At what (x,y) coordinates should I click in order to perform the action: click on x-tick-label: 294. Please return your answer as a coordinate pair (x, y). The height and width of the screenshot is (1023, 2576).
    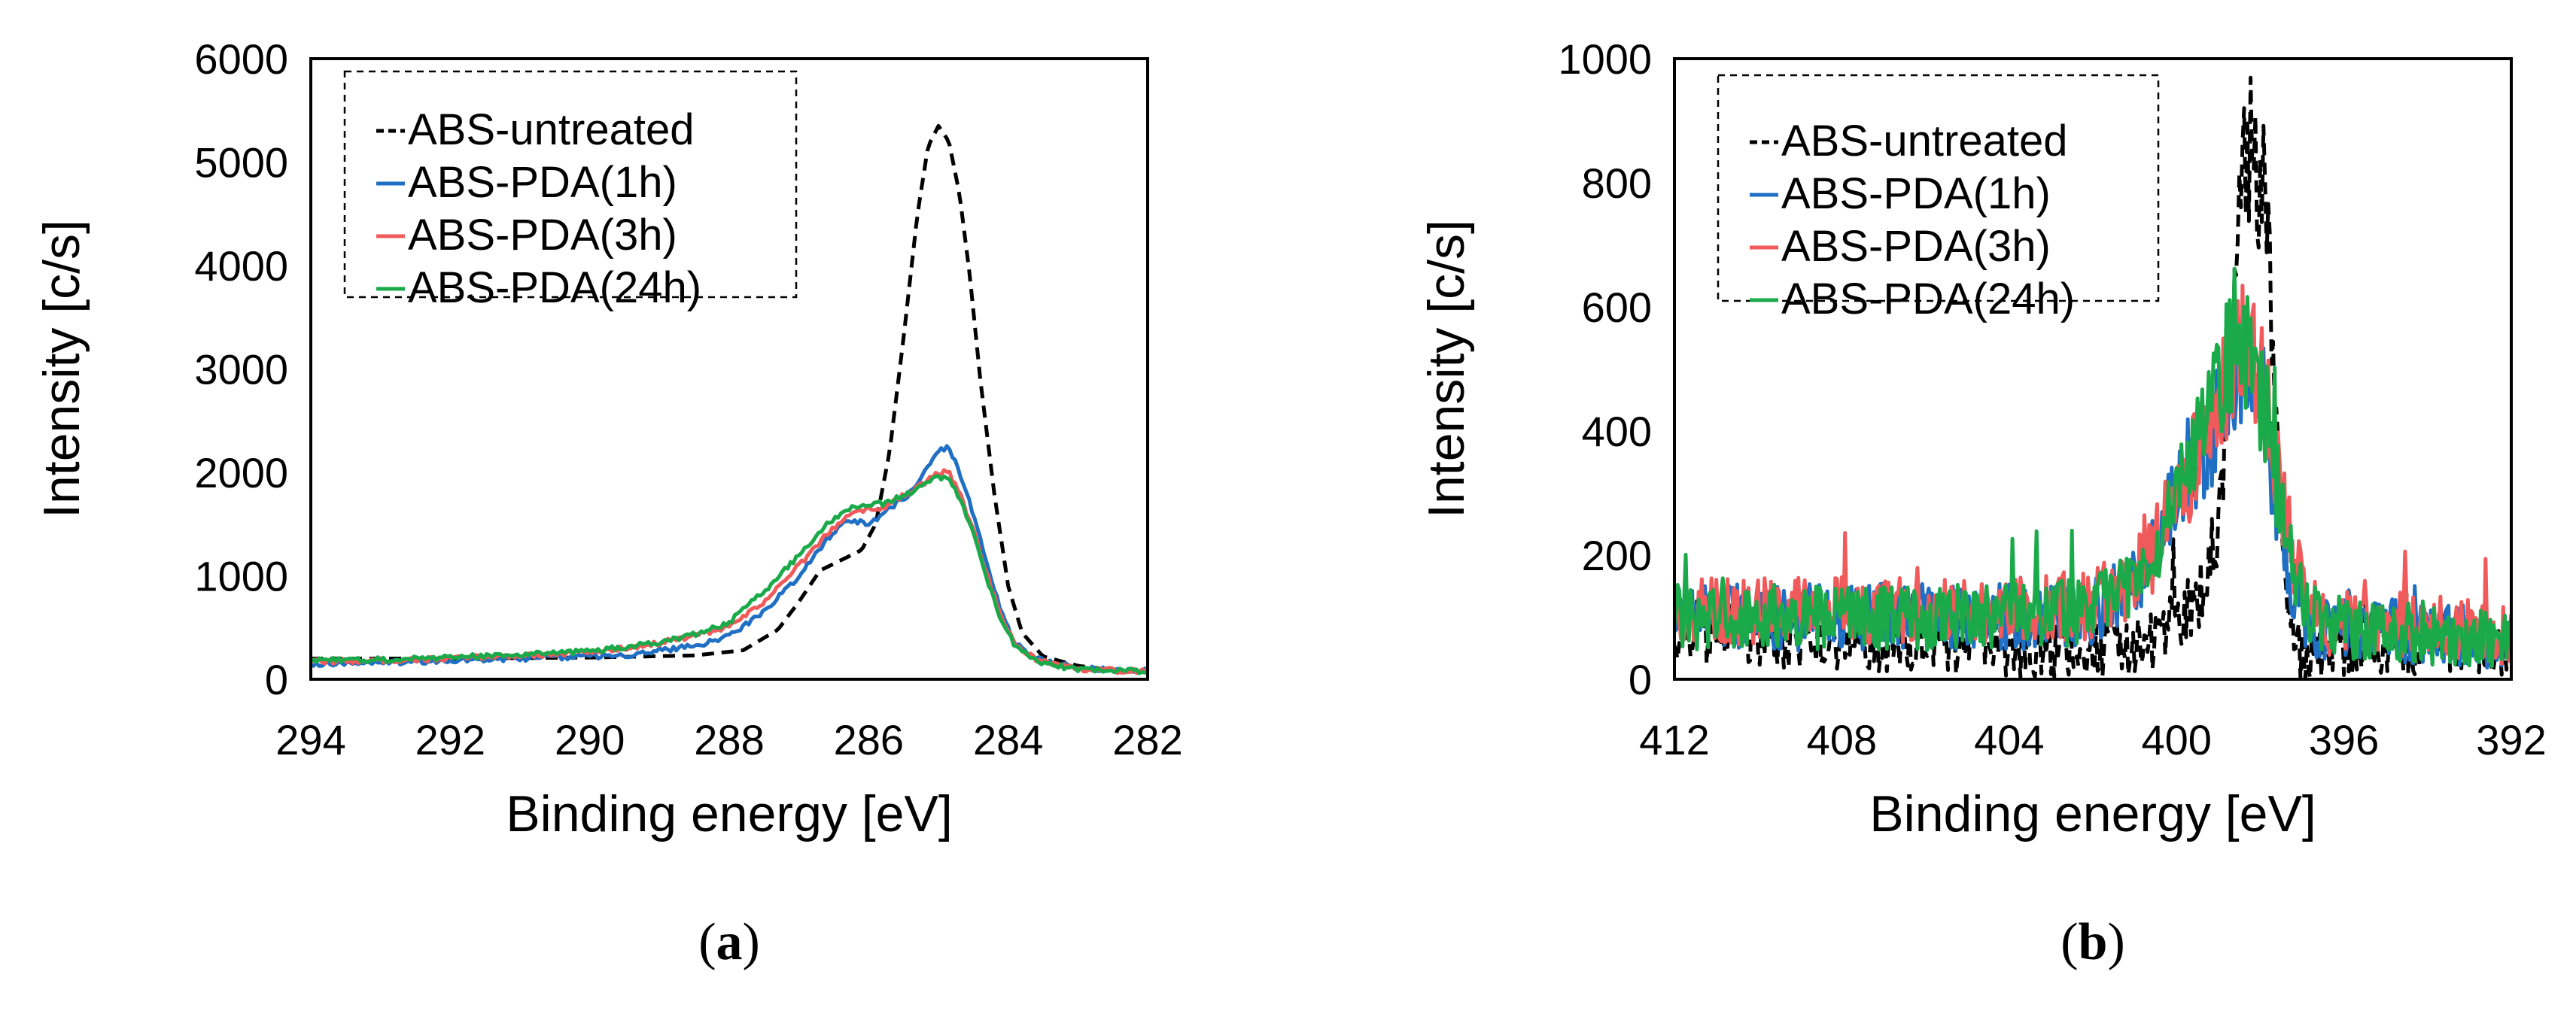
    Looking at the image, I should click on (310, 739).